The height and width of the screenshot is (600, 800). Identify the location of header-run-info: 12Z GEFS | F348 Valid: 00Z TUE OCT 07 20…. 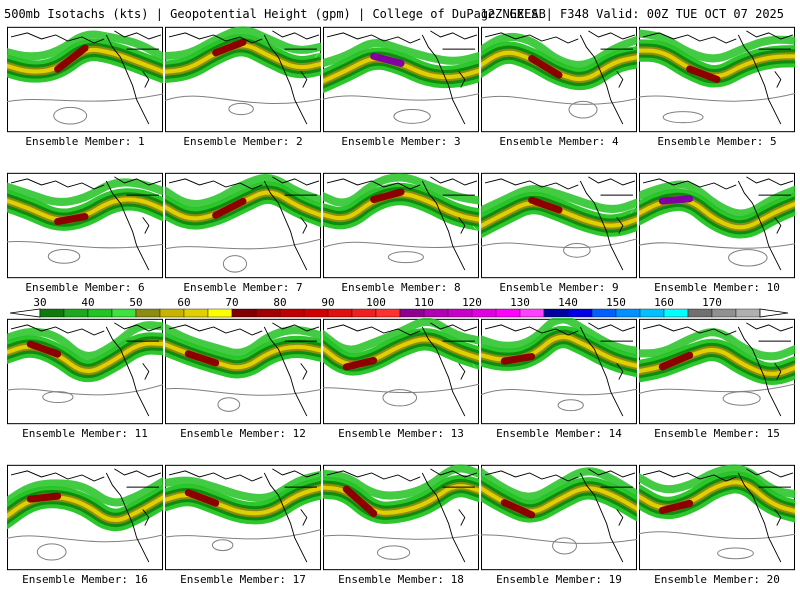
(632, 14).